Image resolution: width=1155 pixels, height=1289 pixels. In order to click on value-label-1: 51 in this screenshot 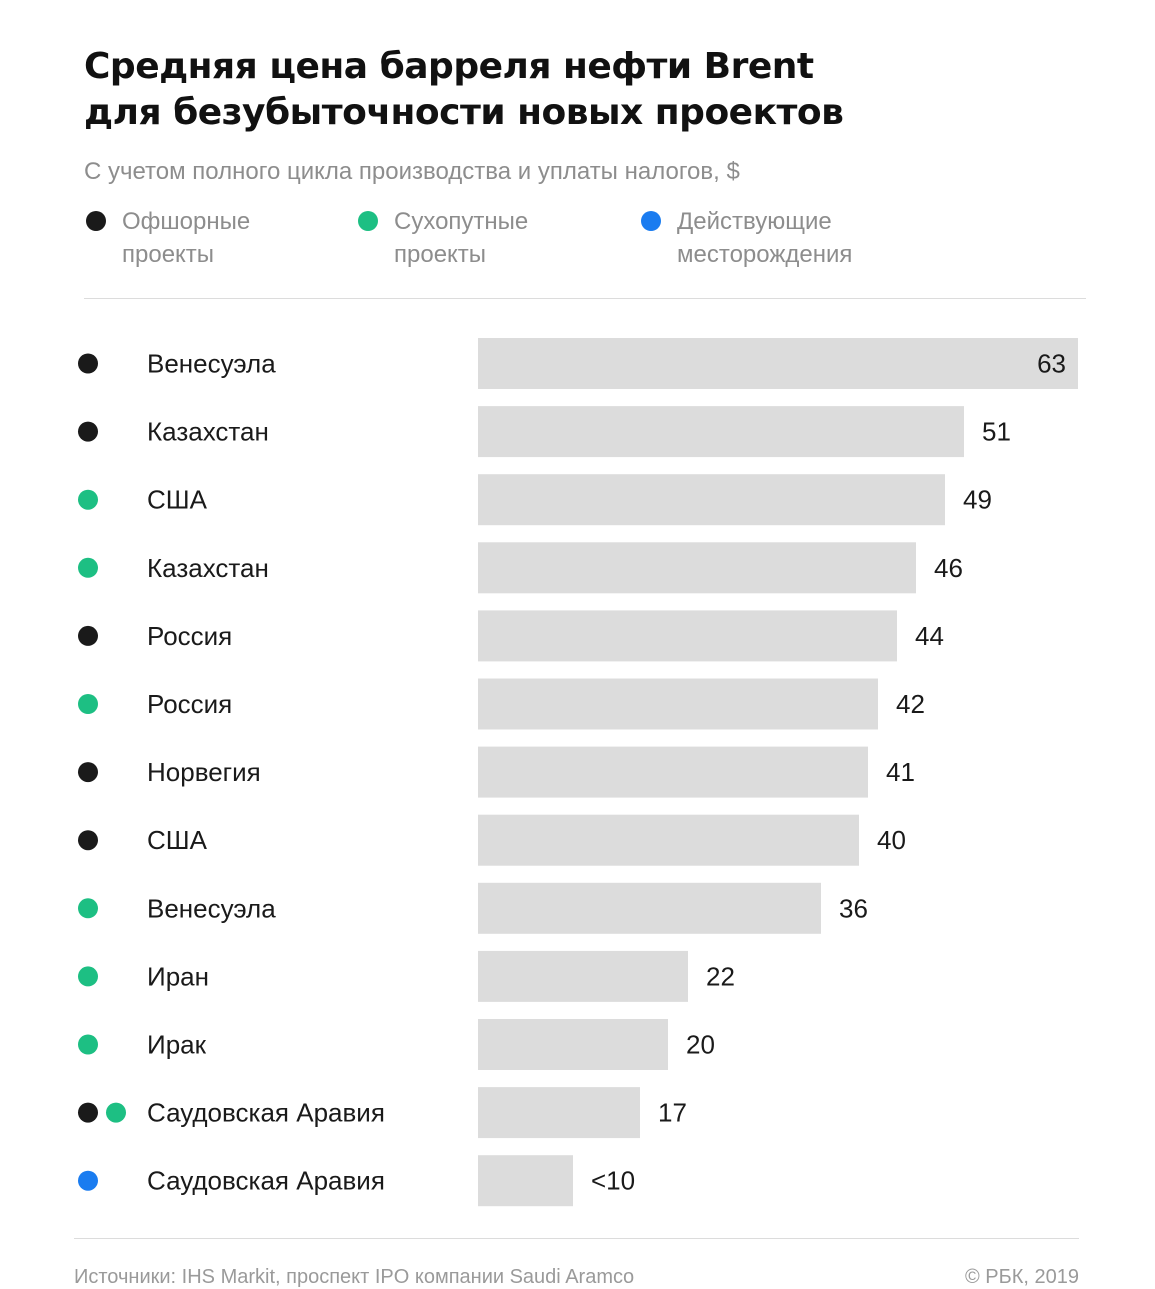, I will do `click(996, 432)`.